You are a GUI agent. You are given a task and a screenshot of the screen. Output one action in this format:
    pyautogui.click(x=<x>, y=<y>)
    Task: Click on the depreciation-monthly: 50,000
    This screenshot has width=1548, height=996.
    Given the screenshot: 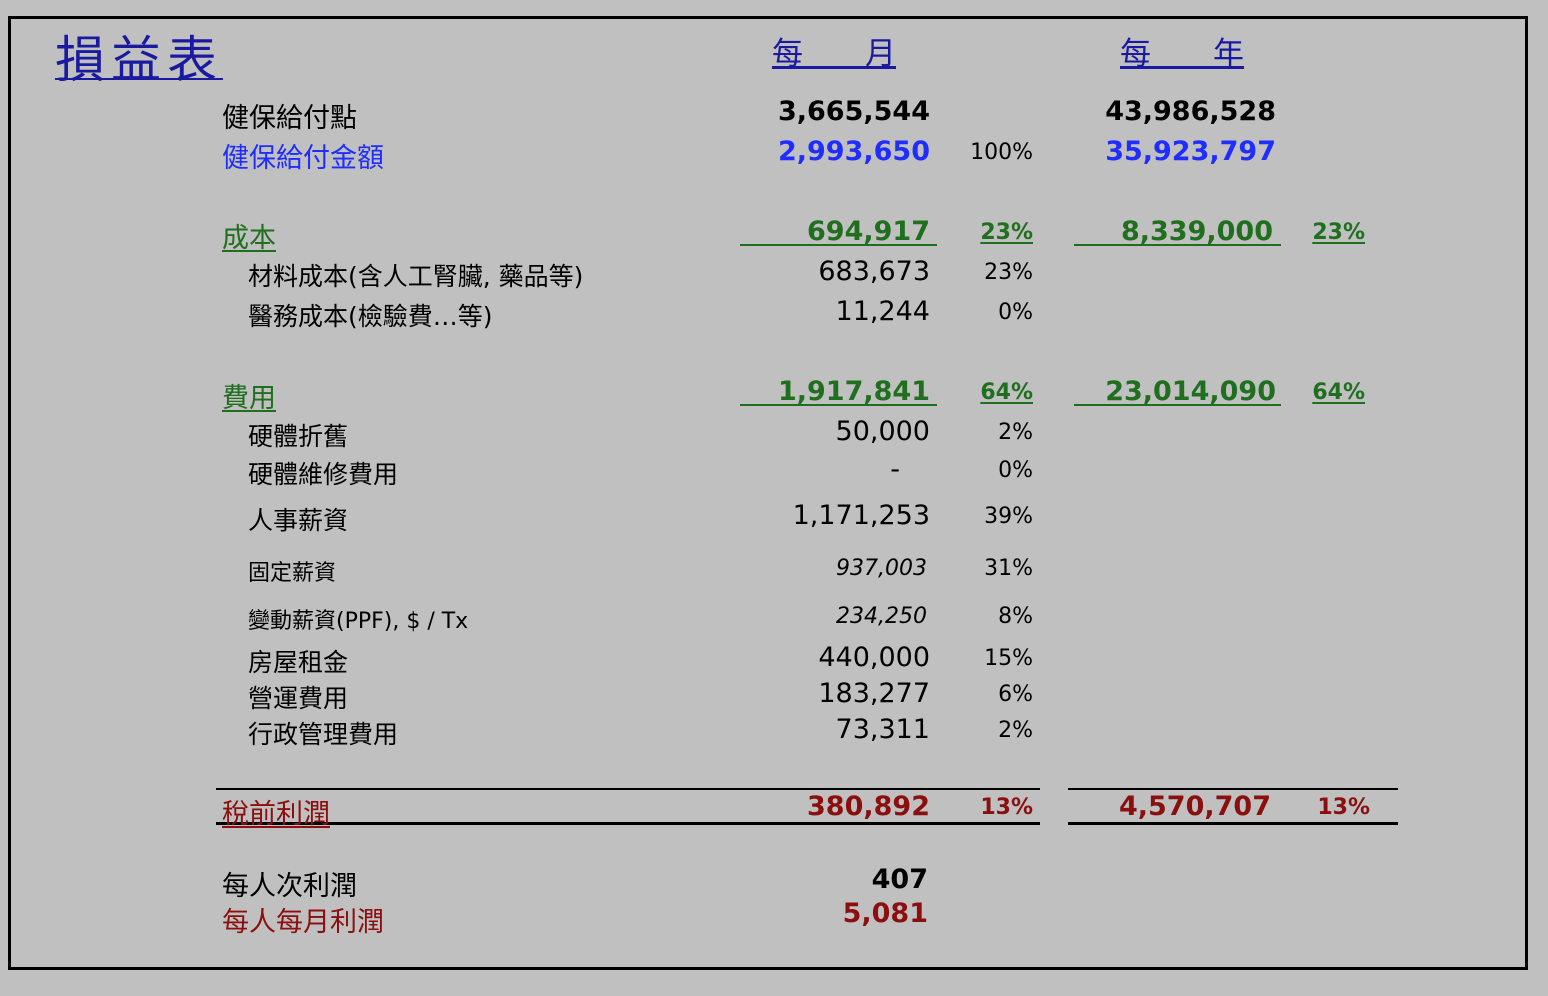 What is the action you would take?
    pyautogui.click(x=882, y=431)
    